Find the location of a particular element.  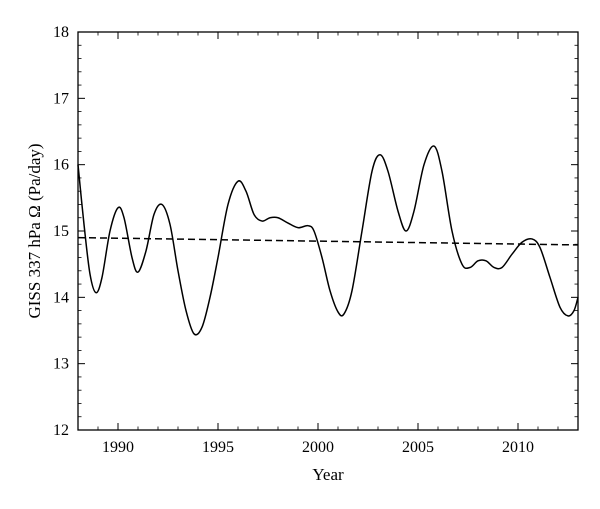

y-axis-title: GISS 337 hPa Ω (Pa/day) is located at coordinates (34, 230).